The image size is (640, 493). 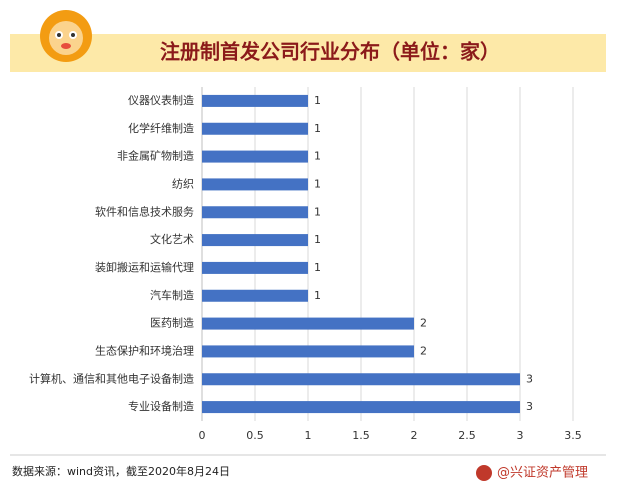 I want to click on y-tick-label: 装卸搬运和运输代理, so click(x=144, y=267).